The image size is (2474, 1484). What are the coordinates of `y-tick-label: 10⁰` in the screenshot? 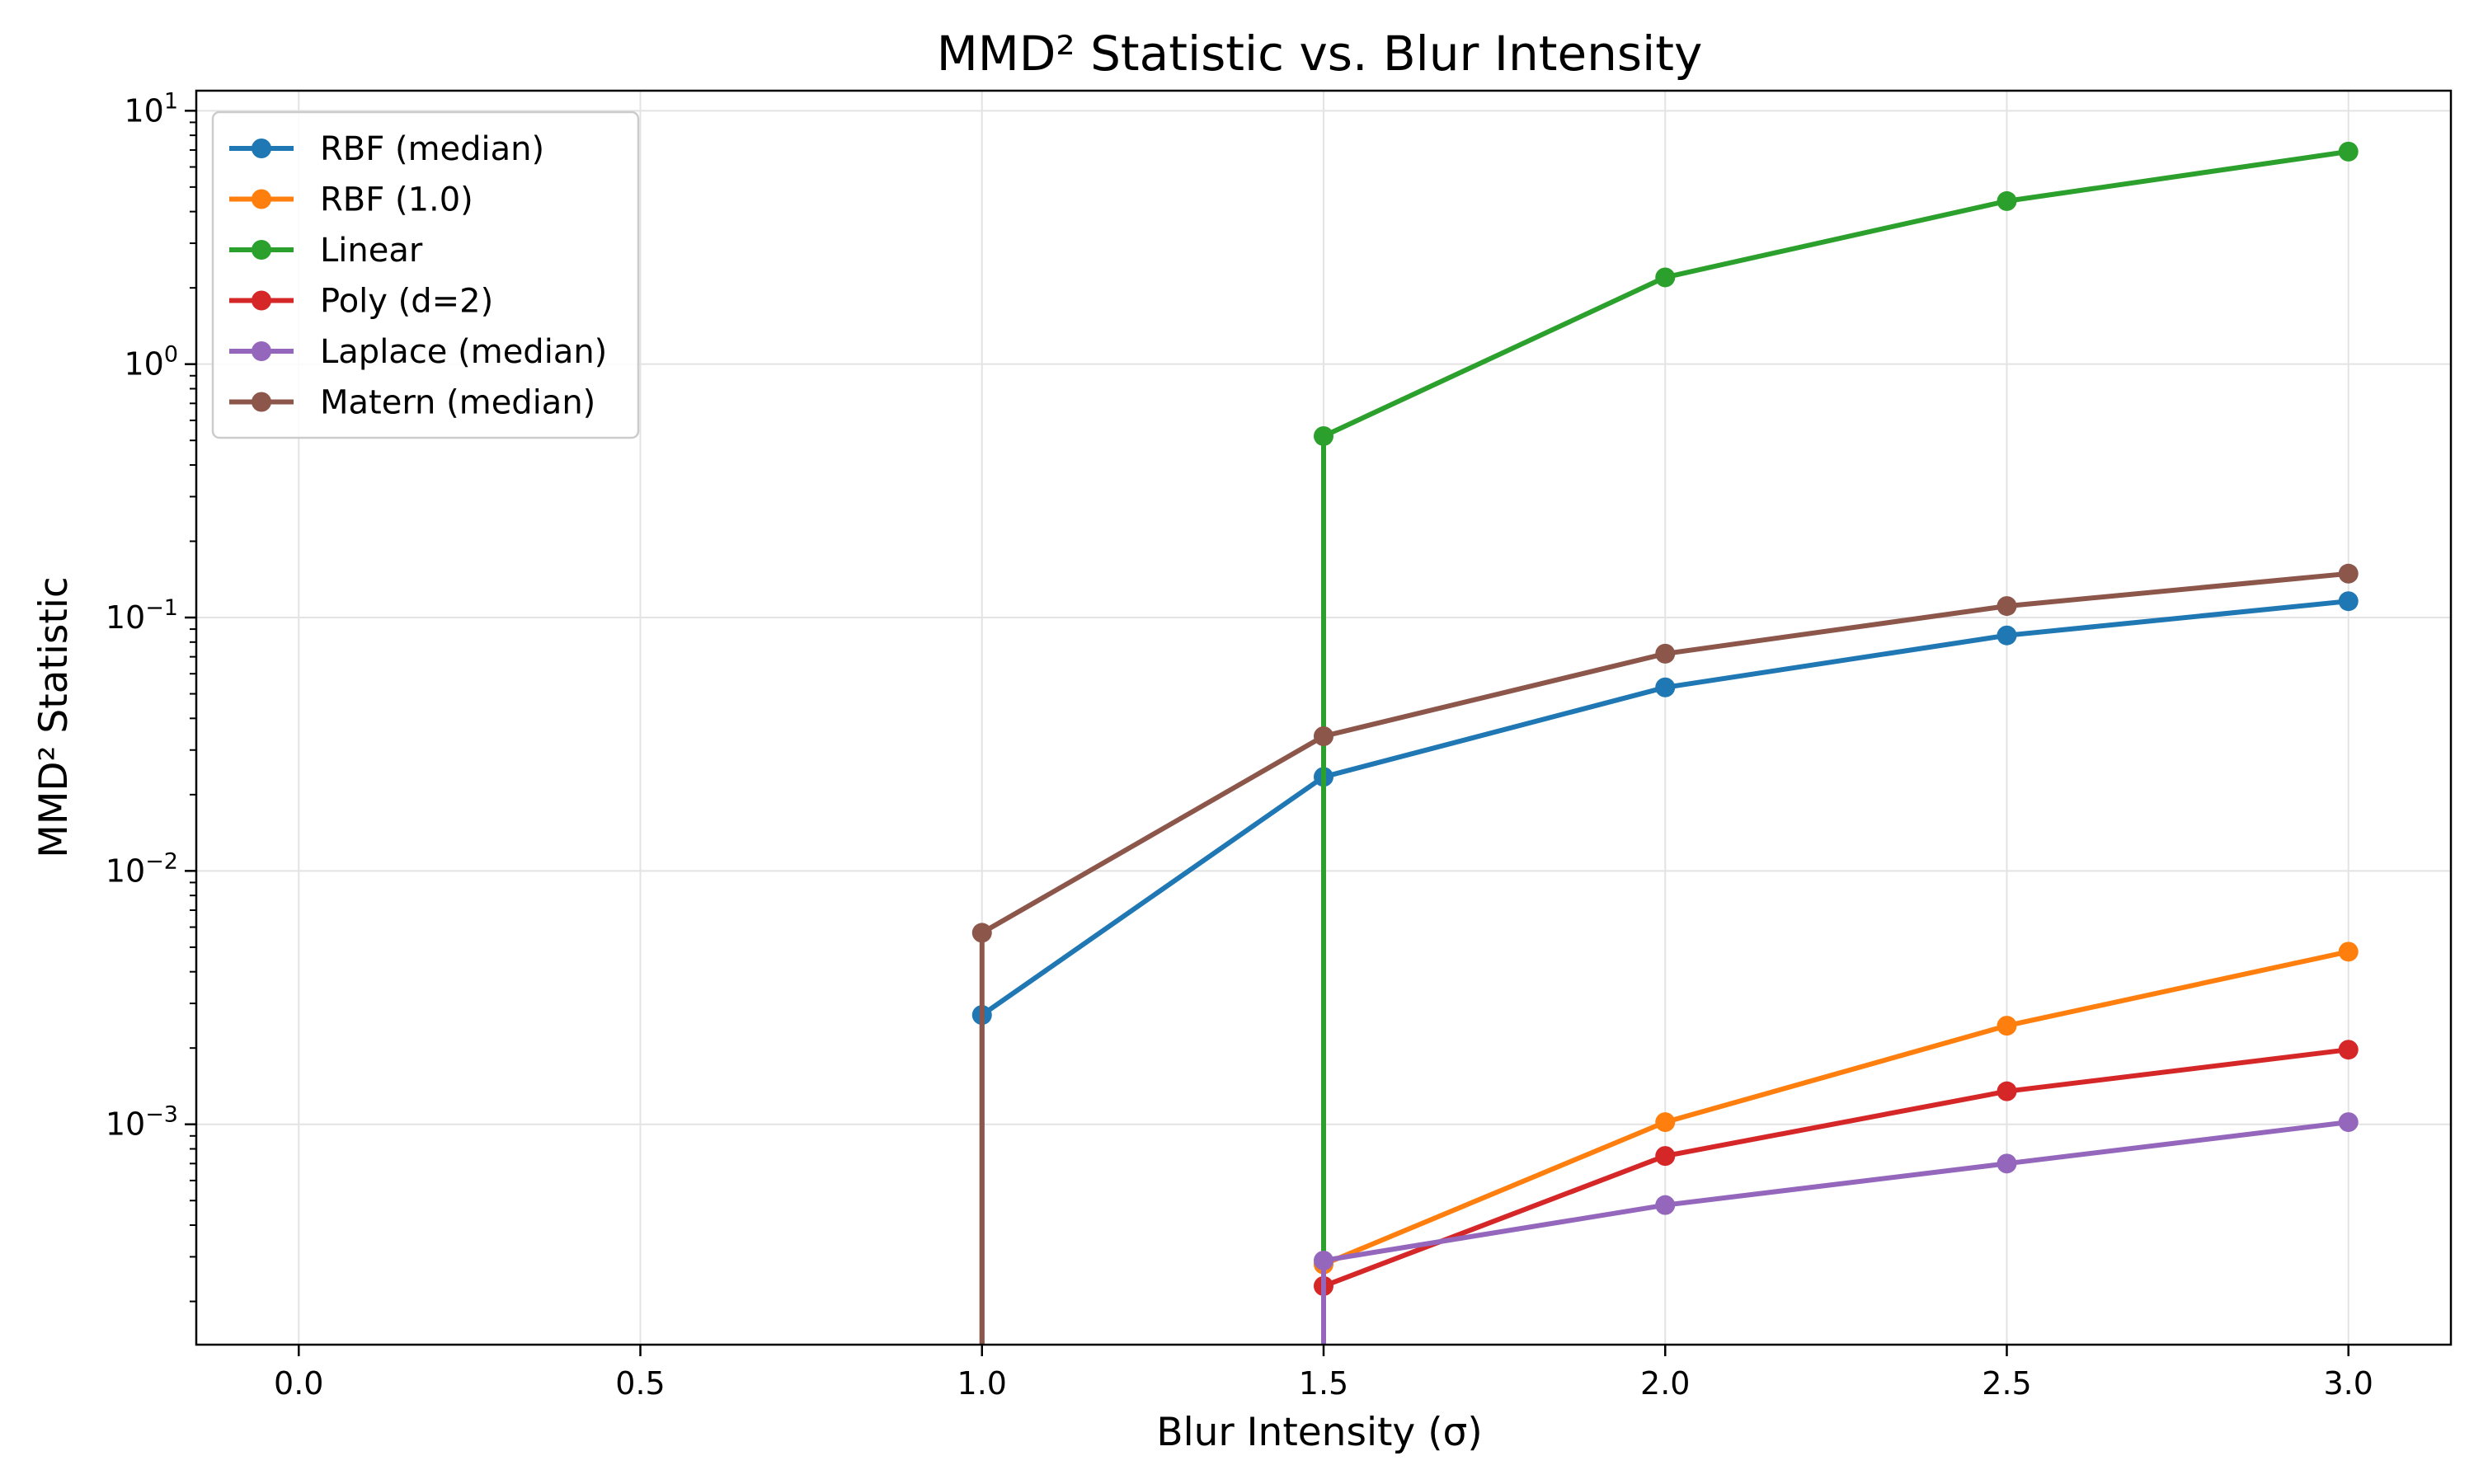 It's located at (151, 362).